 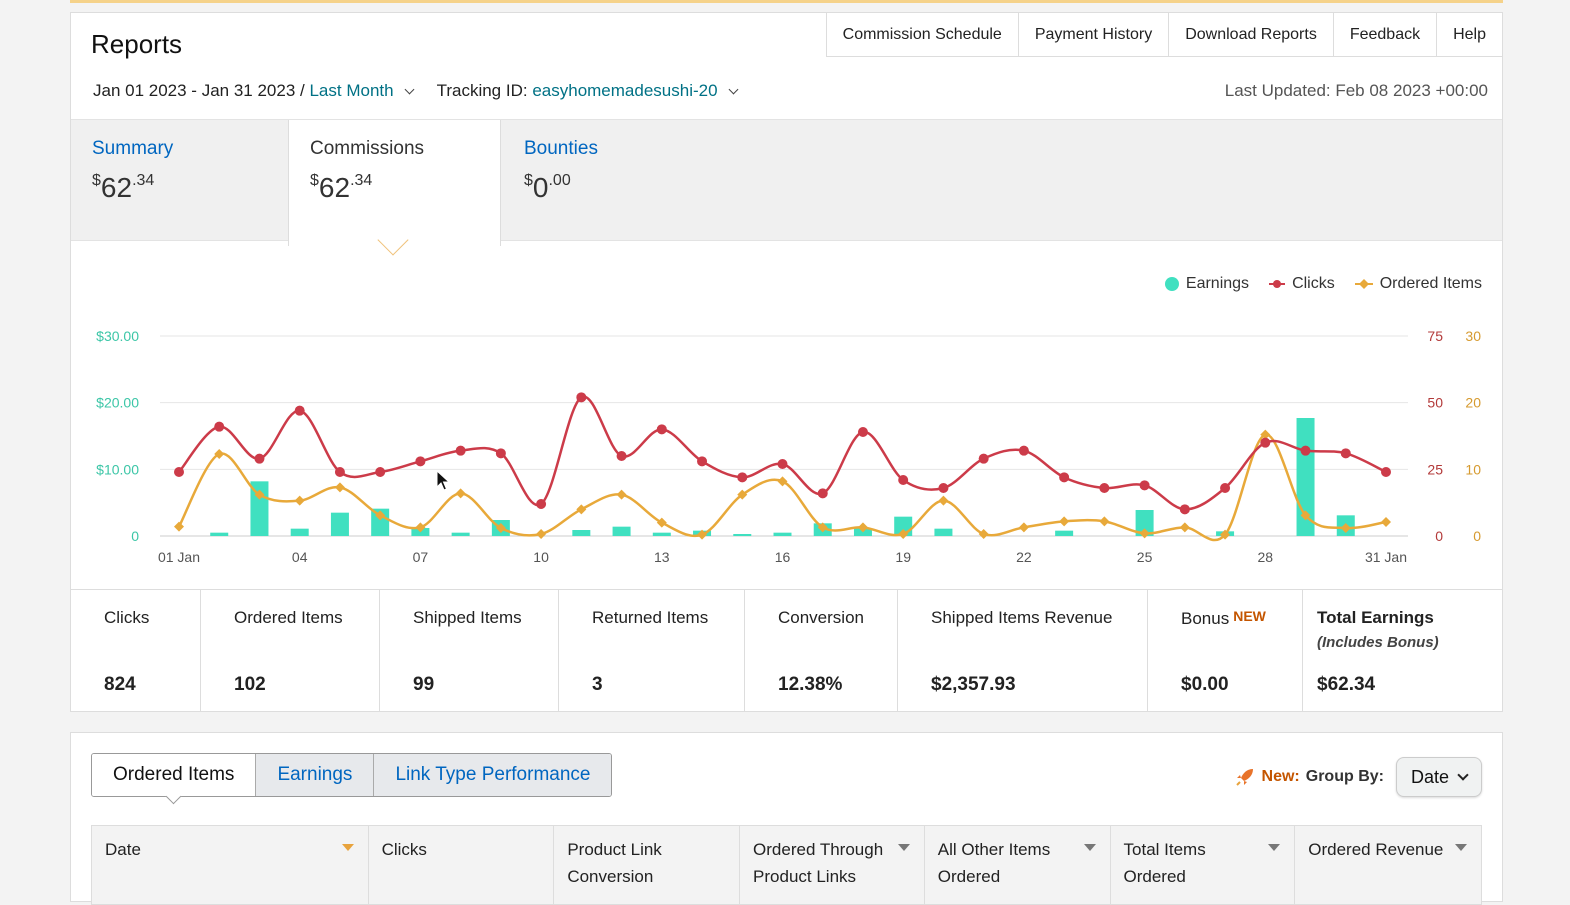 What do you see at coordinates (1384, 34) in the screenshot?
I see `feedback-link: Feedback` at bounding box center [1384, 34].